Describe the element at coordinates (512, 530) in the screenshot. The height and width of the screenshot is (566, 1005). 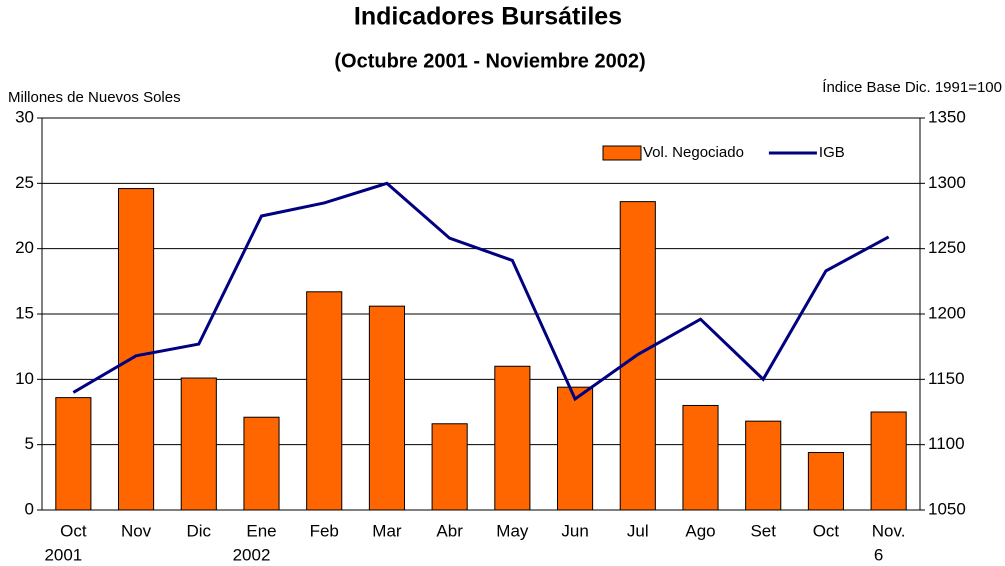
I see `x-tick-label: May` at that location.